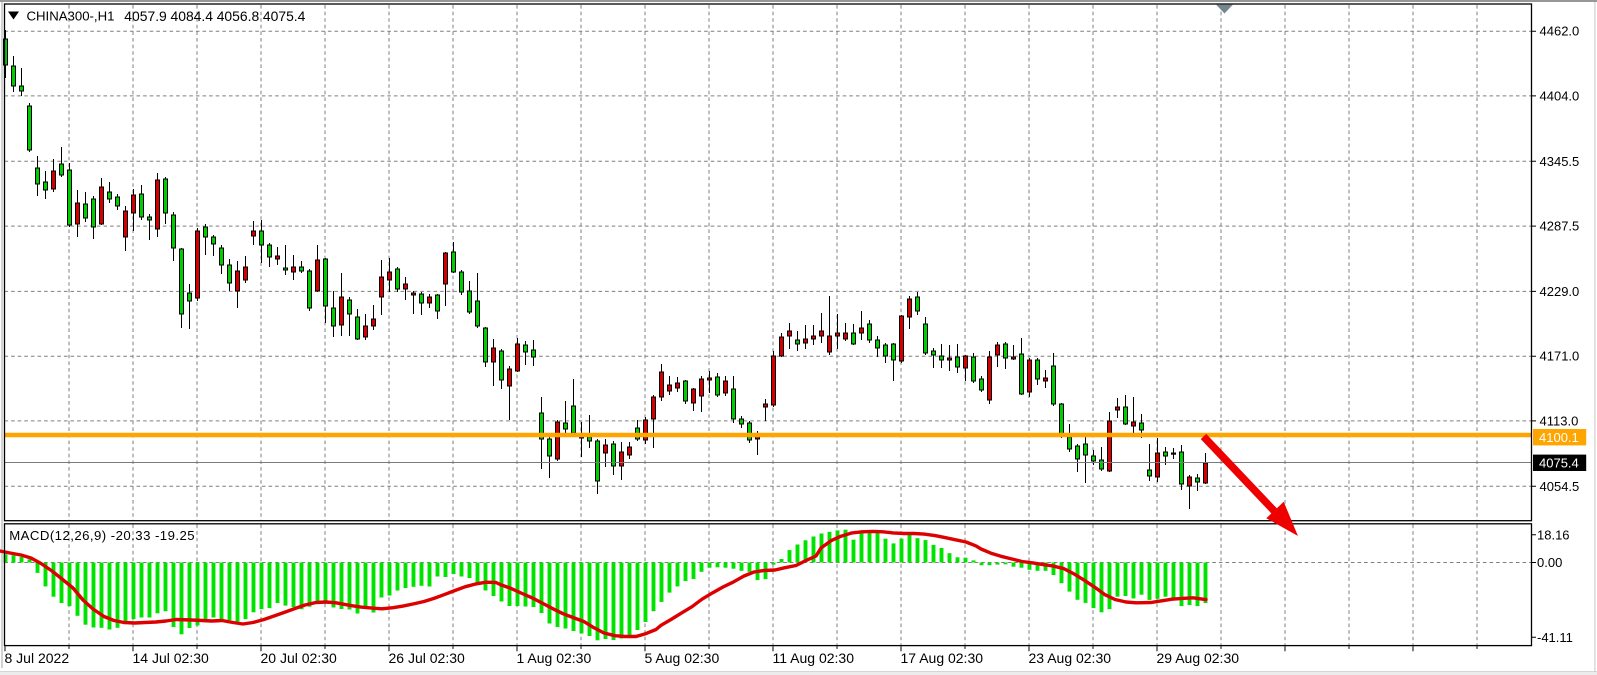  What do you see at coordinates (37, 658) in the screenshot?
I see `svg-text: 8 Jul 2022` at bounding box center [37, 658].